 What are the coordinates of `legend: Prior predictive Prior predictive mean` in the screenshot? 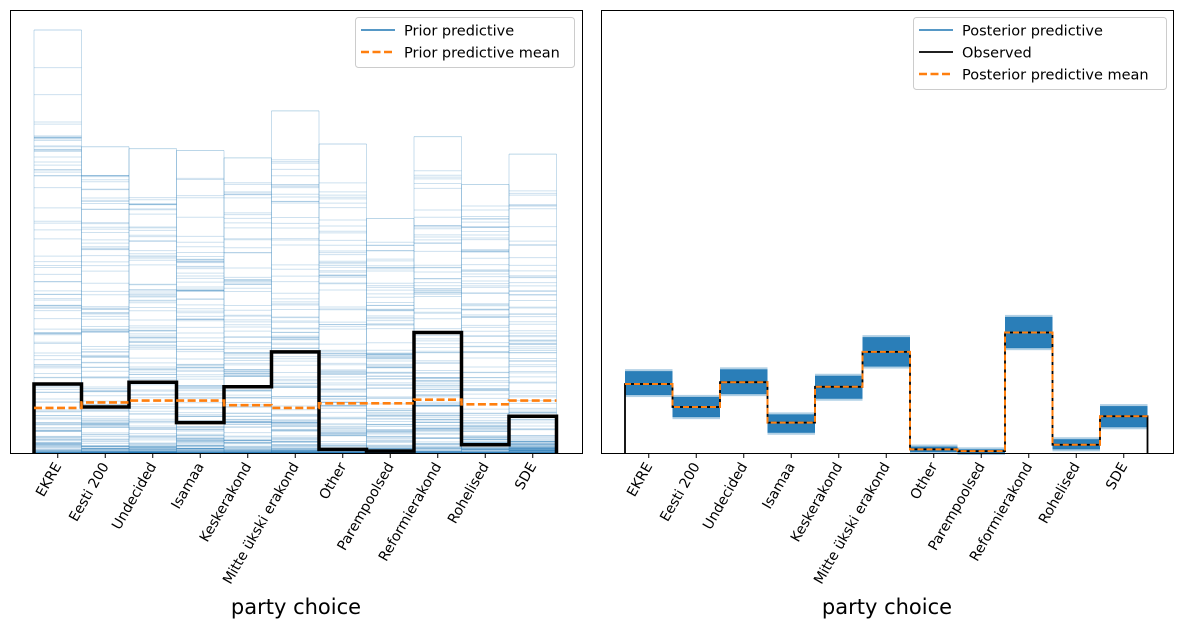 It's located at (465, 42).